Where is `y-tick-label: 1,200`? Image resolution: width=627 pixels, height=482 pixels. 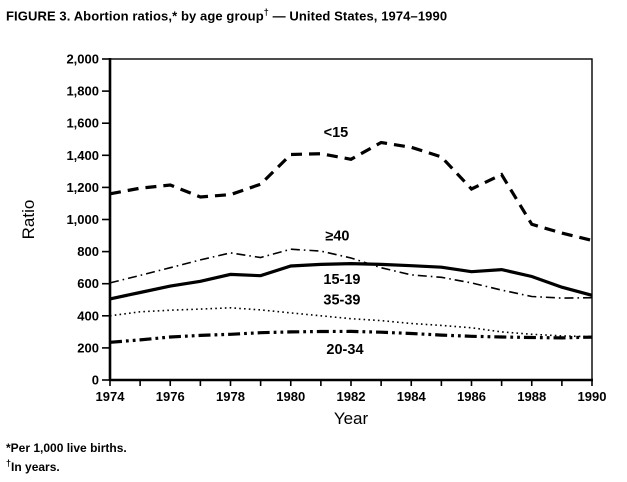
y-tick-label: 1,200 is located at coordinates (82, 187).